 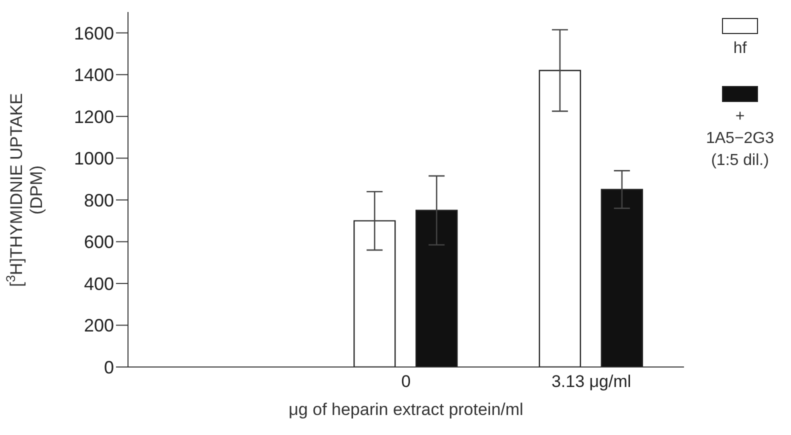 What do you see at coordinates (94, 75) in the screenshot?
I see `y-tick-label: 1400` at bounding box center [94, 75].